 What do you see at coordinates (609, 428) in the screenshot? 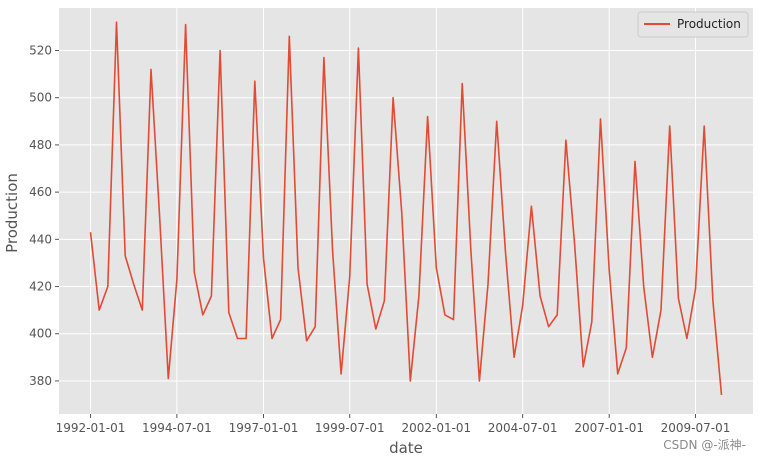
I see `x-tick-label: 2007-01-01` at bounding box center [609, 428].